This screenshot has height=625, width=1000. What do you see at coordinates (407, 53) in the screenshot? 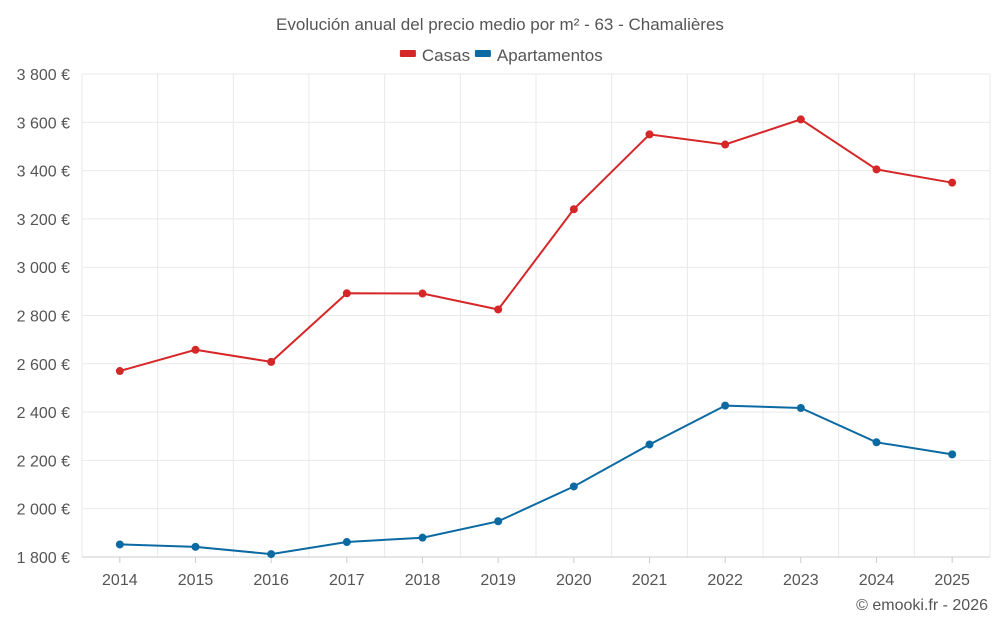
I see `legend-swatch-casas` at bounding box center [407, 53].